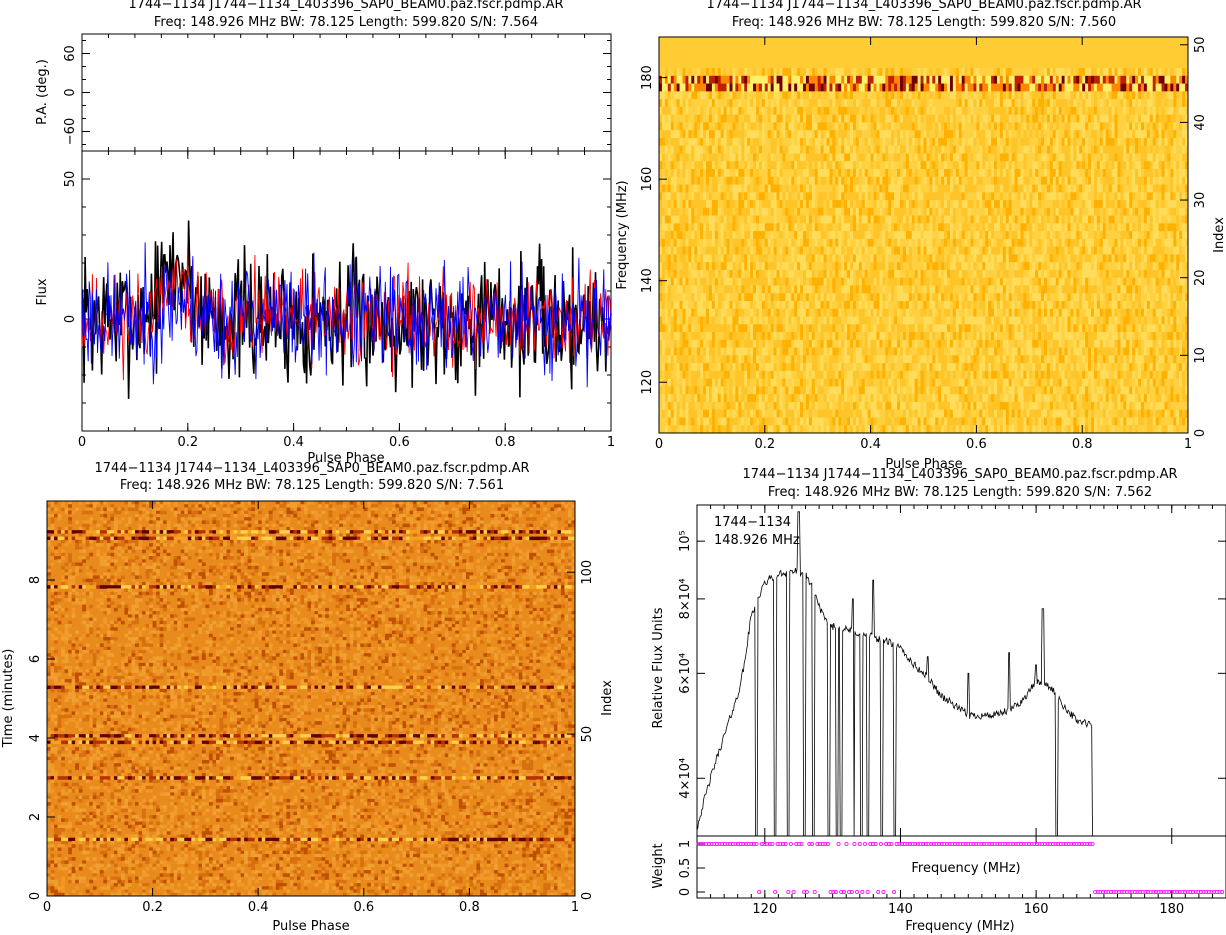  I want to click on pa-axis: −60060, so click(337, 92).